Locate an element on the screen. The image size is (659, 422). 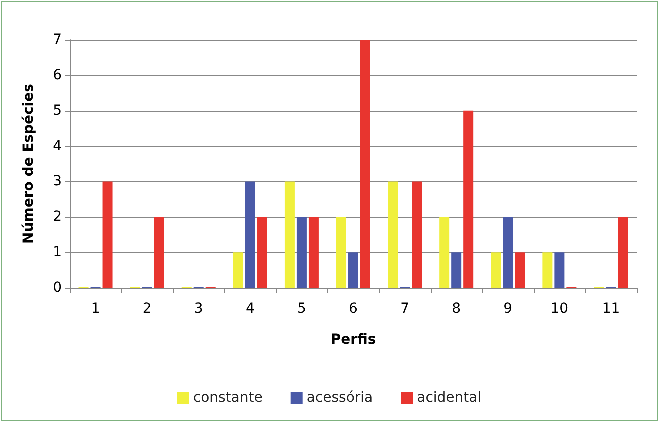
x-tick-label: 10 is located at coordinates (559, 309).